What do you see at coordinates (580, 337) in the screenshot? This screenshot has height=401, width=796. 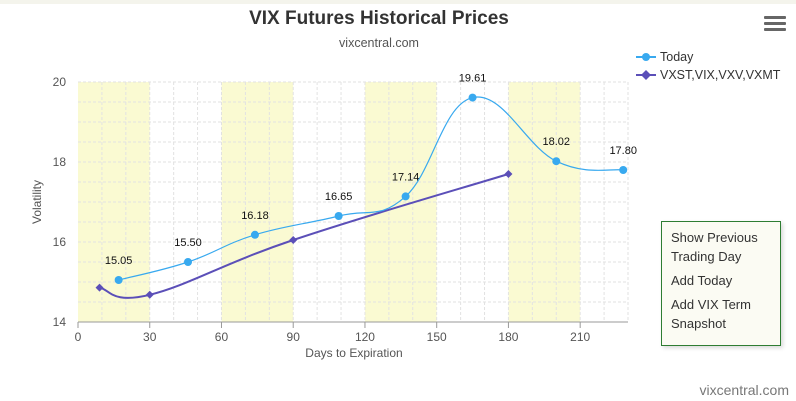 I see `x-tick-label: 210` at bounding box center [580, 337].